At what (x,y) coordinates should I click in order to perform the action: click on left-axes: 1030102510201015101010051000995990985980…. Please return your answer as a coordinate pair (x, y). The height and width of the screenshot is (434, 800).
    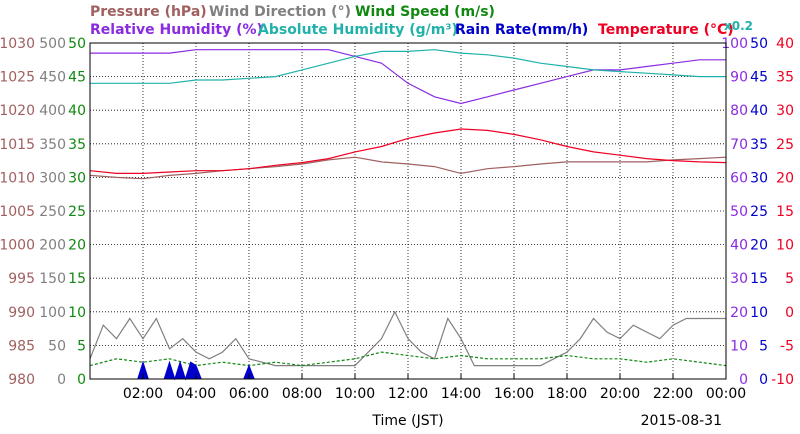
    Looking at the image, I should click on (43, 212).